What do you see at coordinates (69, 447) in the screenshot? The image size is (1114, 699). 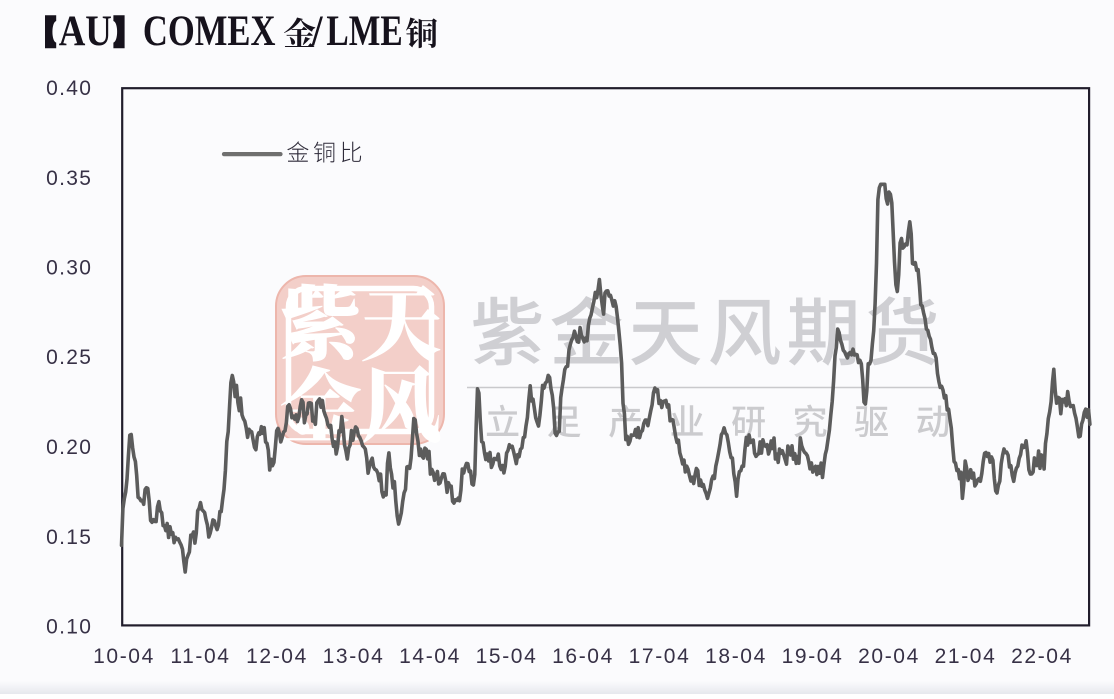 I see `svg-text: 0.20` at bounding box center [69, 447].